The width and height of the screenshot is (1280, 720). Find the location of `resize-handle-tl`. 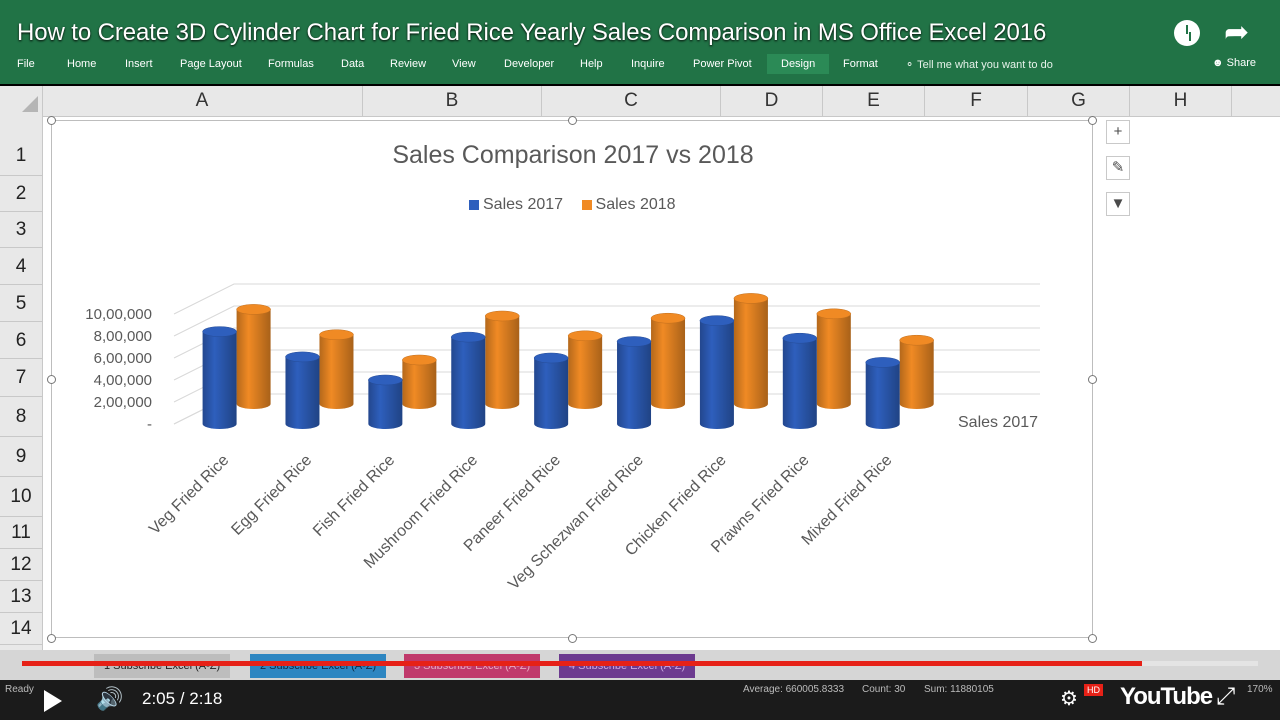

resize-handle-tl is located at coordinates (51, 120).